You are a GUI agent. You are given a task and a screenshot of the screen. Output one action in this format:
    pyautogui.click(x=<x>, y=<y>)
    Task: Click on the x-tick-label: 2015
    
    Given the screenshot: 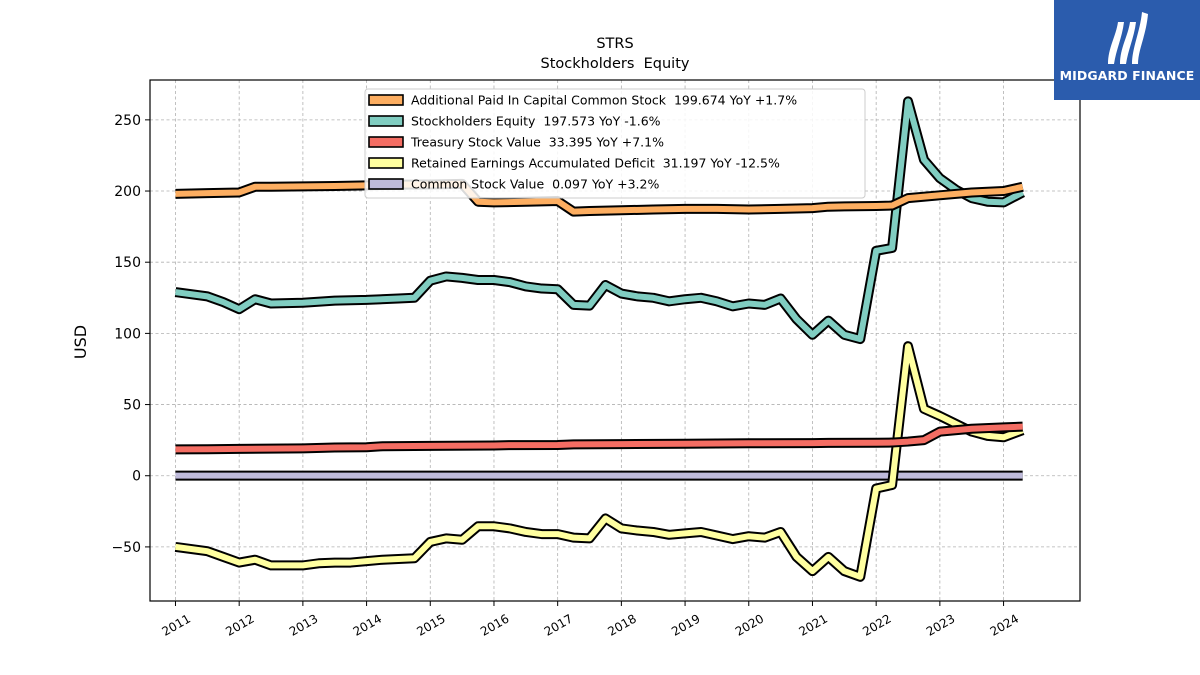 What is the action you would take?
    pyautogui.click(x=430, y=624)
    